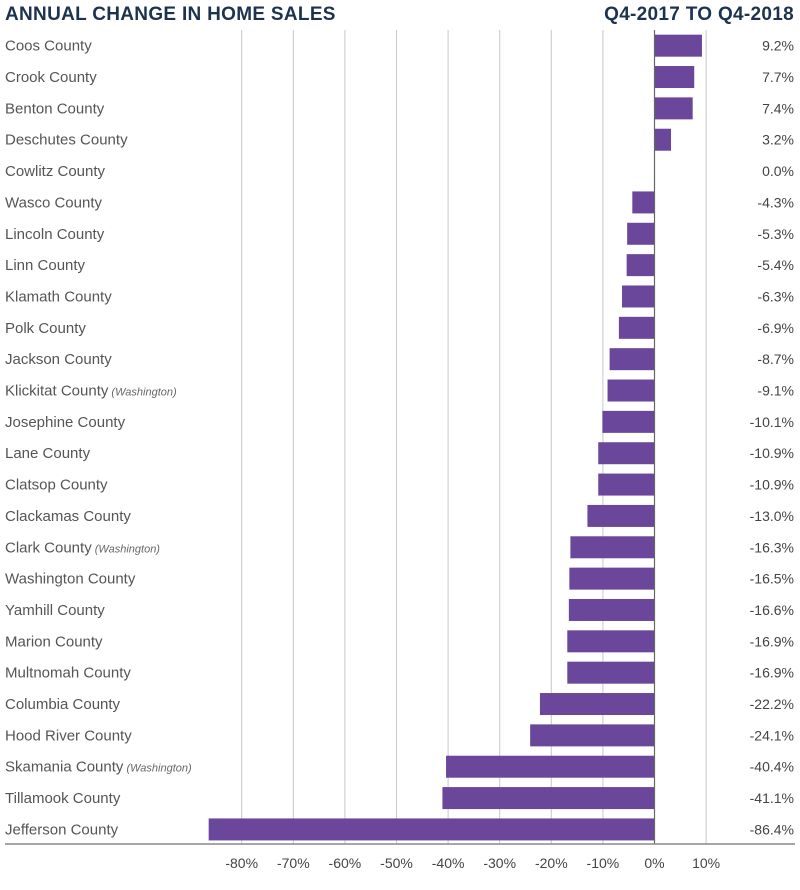 Image resolution: width=800 pixels, height=890 pixels. What do you see at coordinates (778, 171) in the screenshot?
I see `value-label: 0.0%` at bounding box center [778, 171].